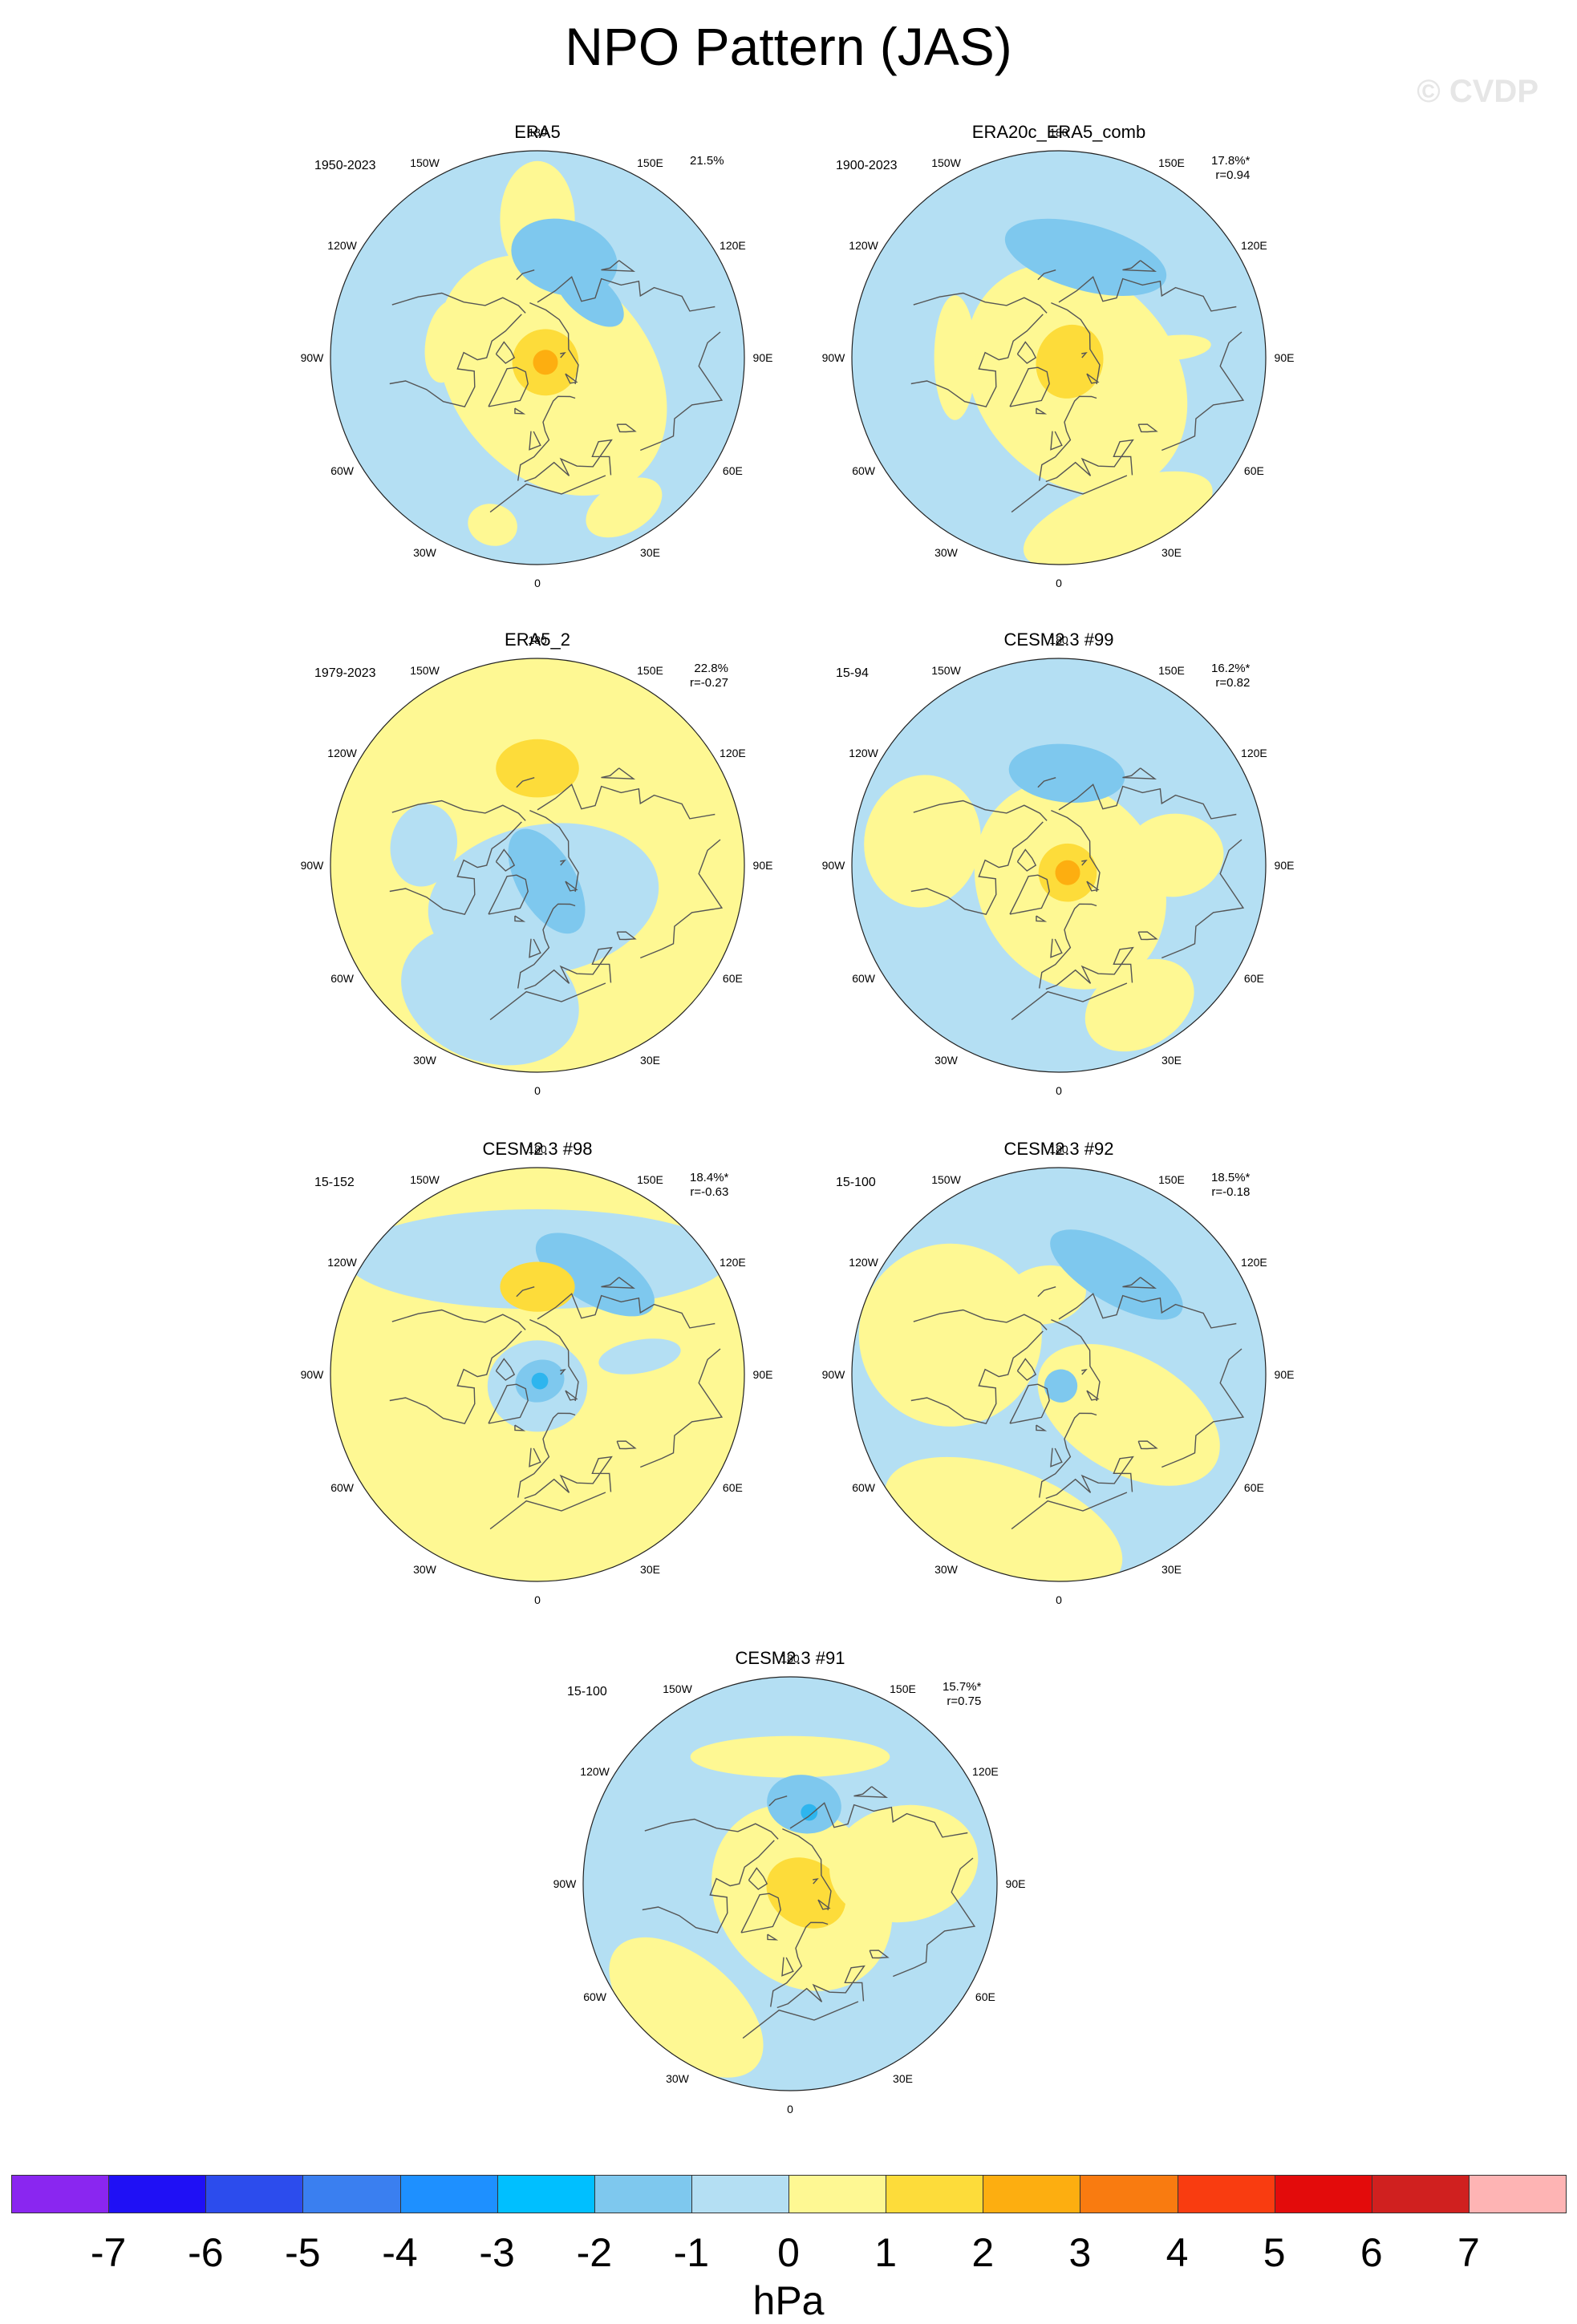 This screenshot has width=1577, height=2324. I want to click on colorbar, so click(789, 2195).